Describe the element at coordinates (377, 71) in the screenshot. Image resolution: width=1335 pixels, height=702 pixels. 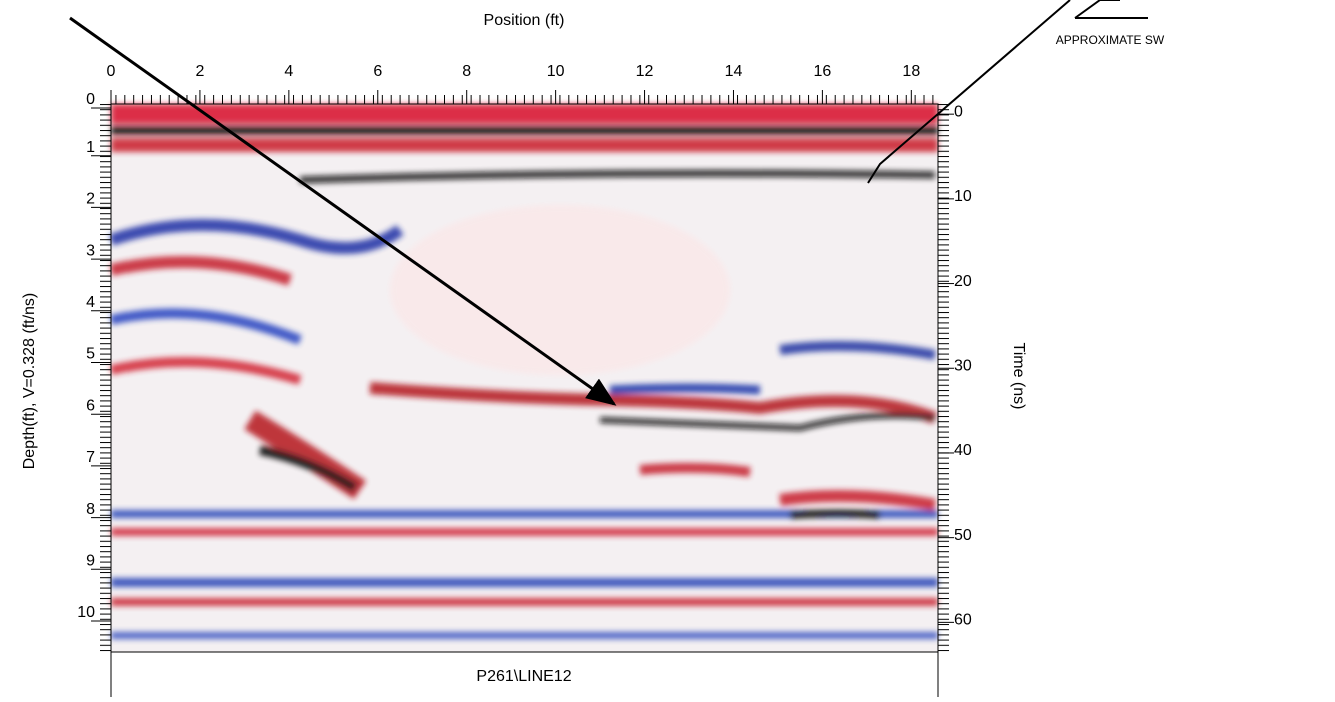
I see `x-tick-label: 6` at that location.